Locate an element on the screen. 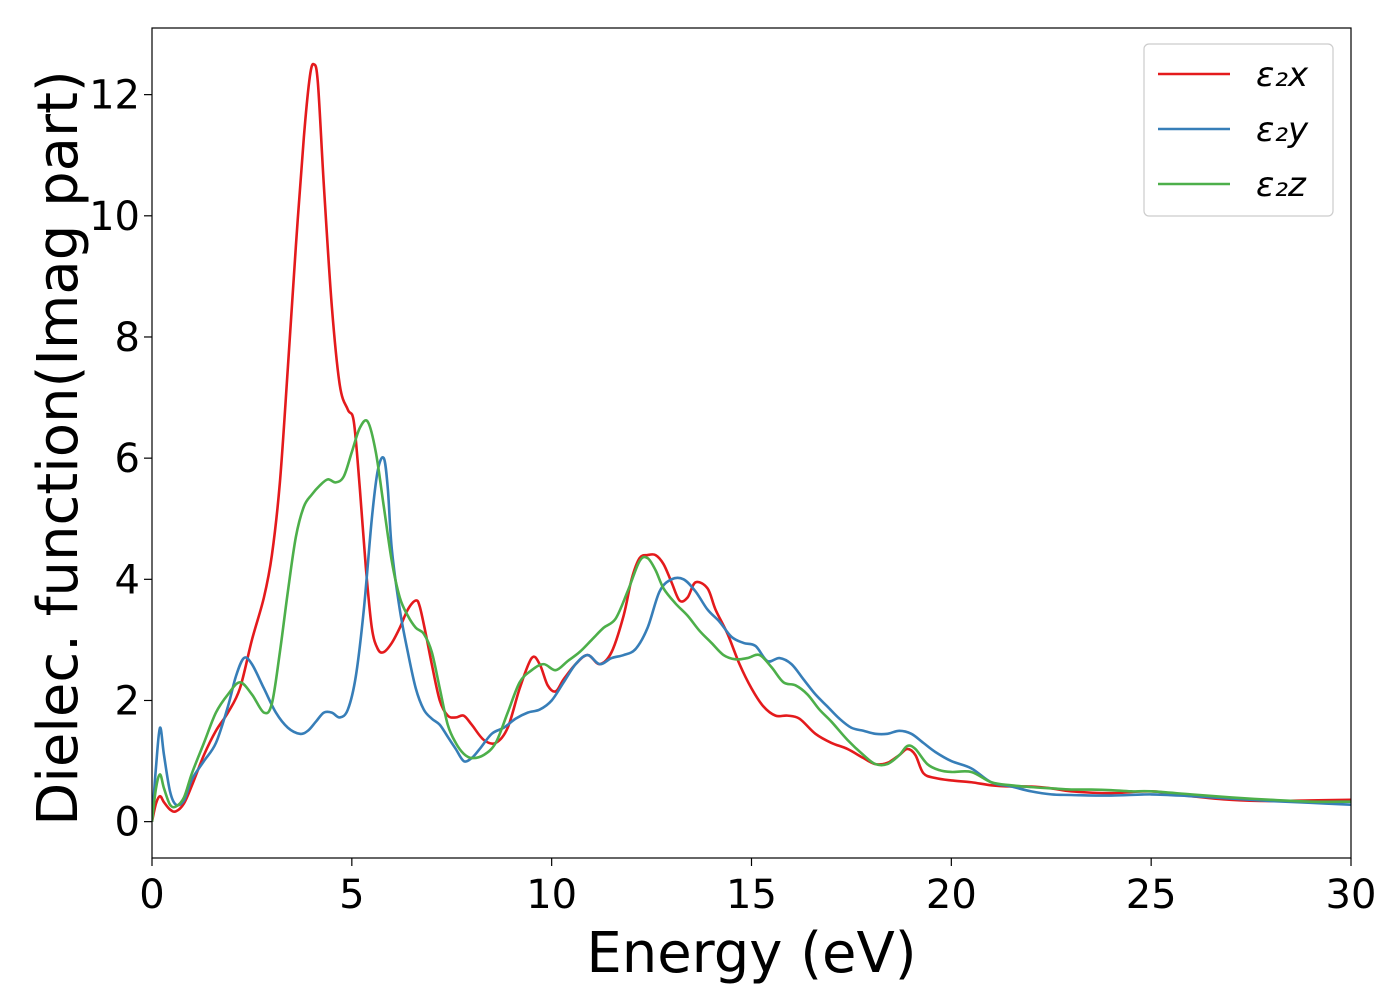  legend-entry-3: ε₂z is located at coordinates (1281, 185).